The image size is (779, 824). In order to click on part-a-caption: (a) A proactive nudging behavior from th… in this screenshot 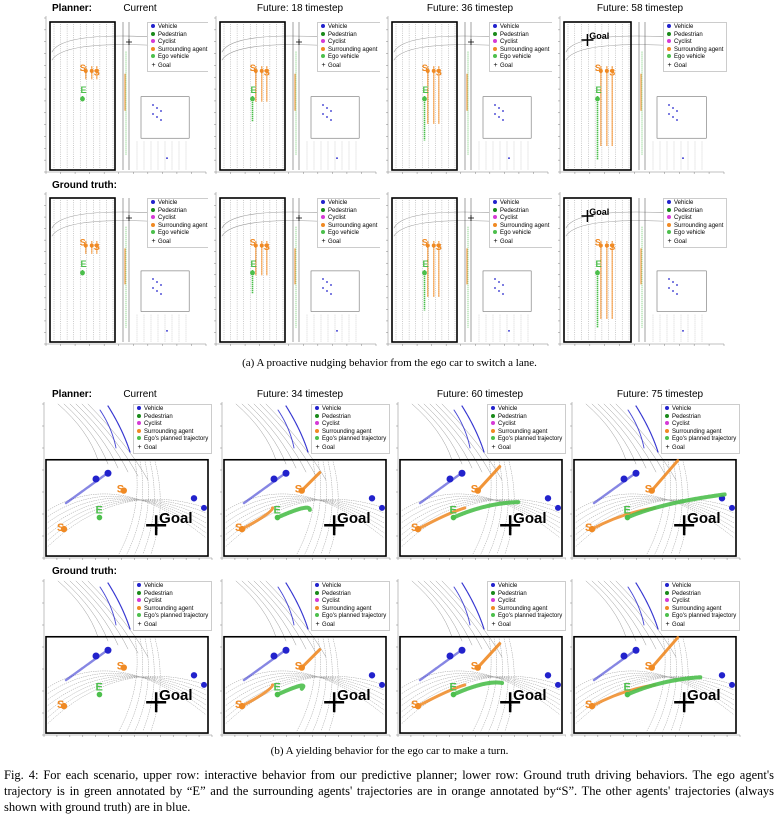, I will do `click(389, 363)`.